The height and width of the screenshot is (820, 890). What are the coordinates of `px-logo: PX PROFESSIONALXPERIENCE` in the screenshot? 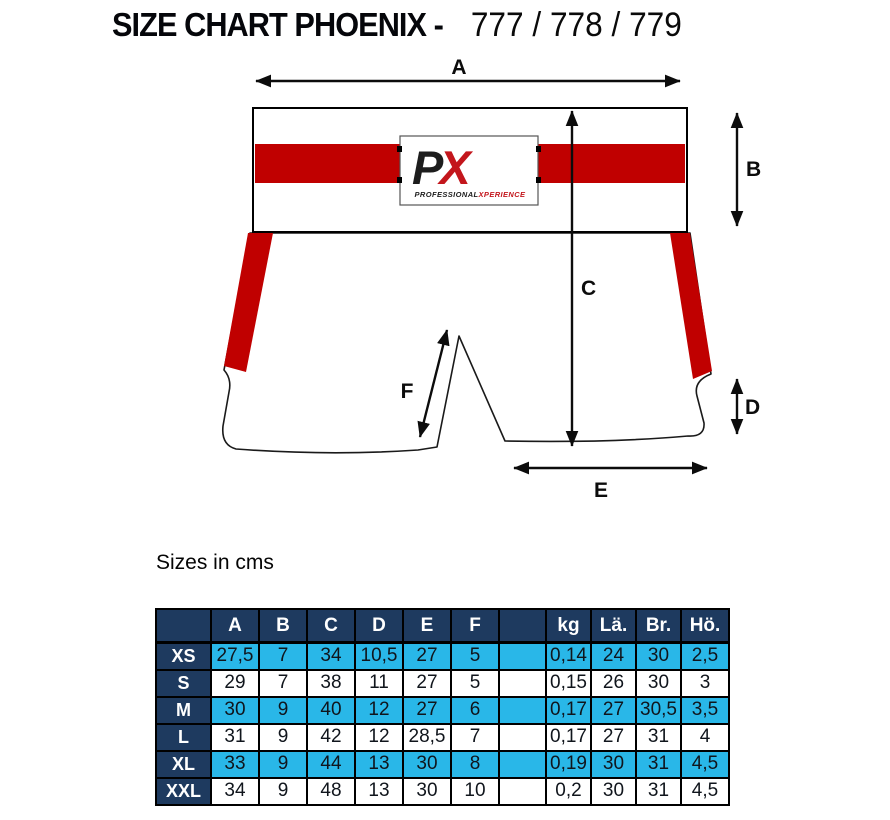 It's located at (469, 170).